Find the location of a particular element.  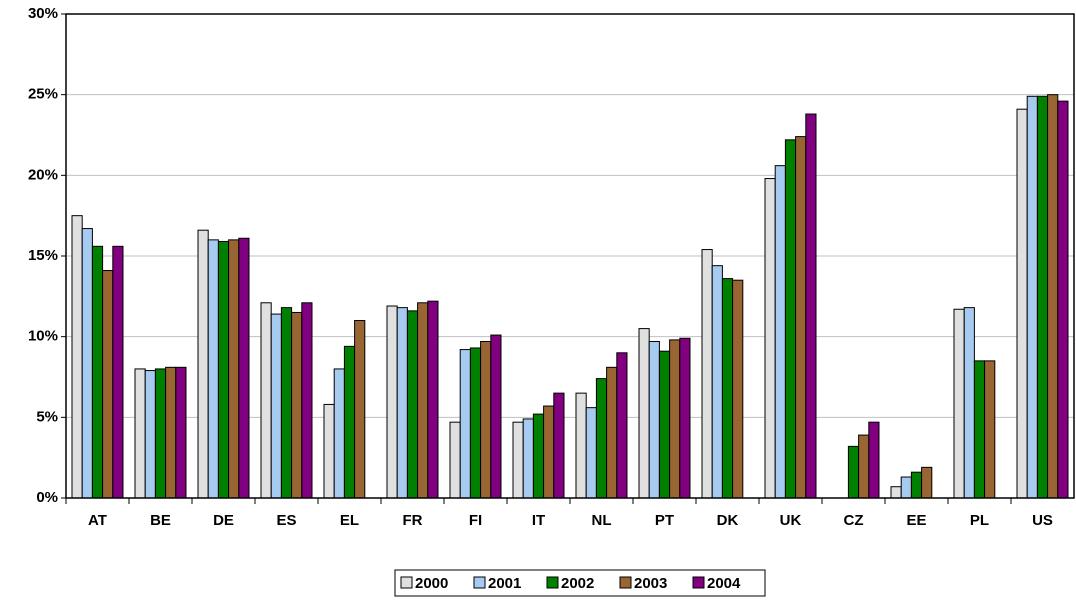

x-tick-label: DE is located at coordinates (223, 520).